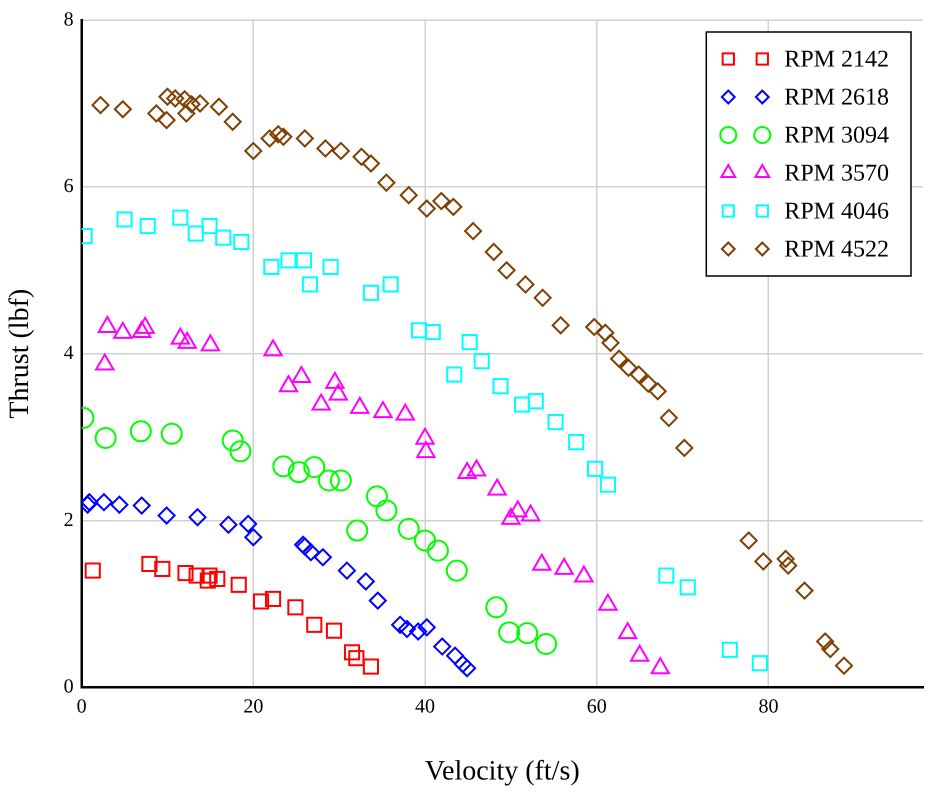 This screenshot has height=793, width=935. I want to click on legend-label: RPM 3570, so click(837, 173).